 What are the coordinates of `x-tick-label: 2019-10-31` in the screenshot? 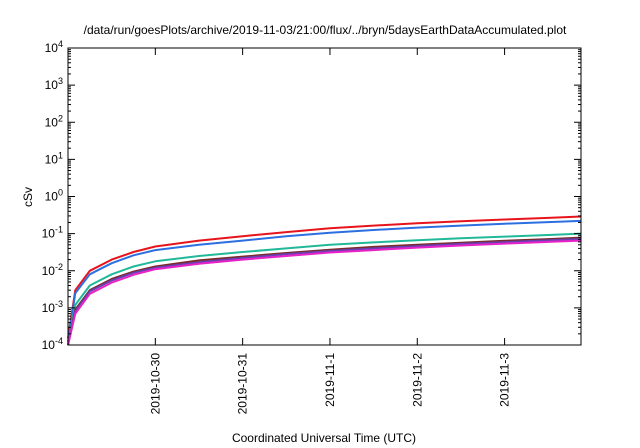 It's located at (243, 384).